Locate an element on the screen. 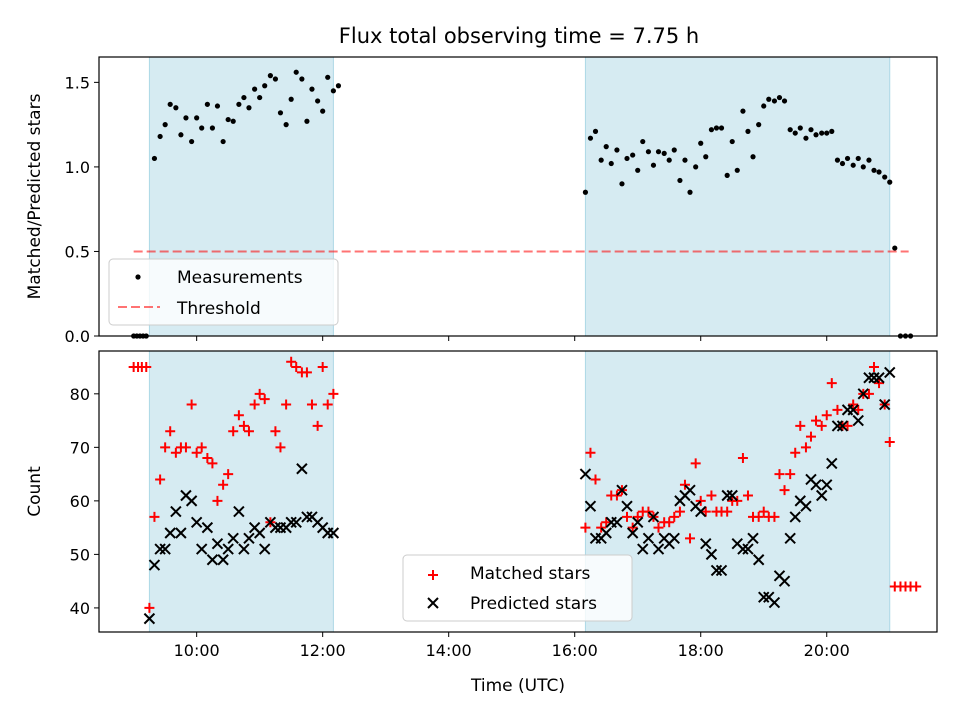 Image resolution: width=960 pixels, height=720 pixels. y-tick-label: 40 is located at coordinates (80, 608).